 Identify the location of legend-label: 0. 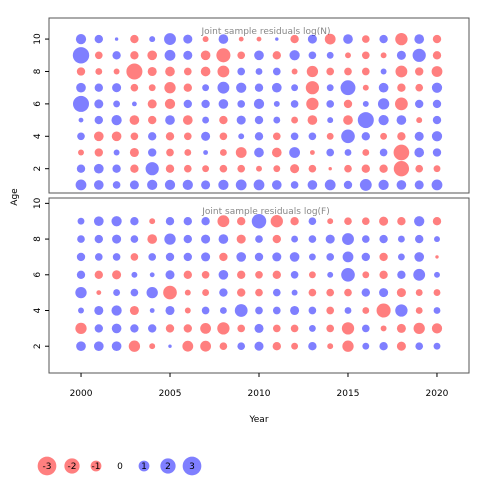
(120, 467).